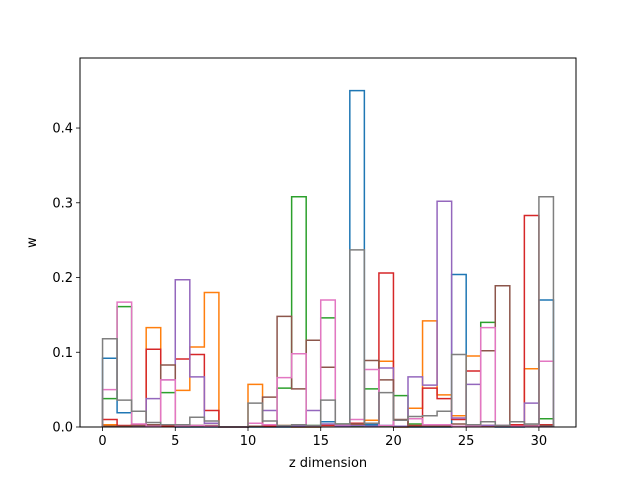 This screenshot has height=480, width=640. What do you see at coordinates (175, 441) in the screenshot?
I see `x-tick-label: 5` at bounding box center [175, 441].